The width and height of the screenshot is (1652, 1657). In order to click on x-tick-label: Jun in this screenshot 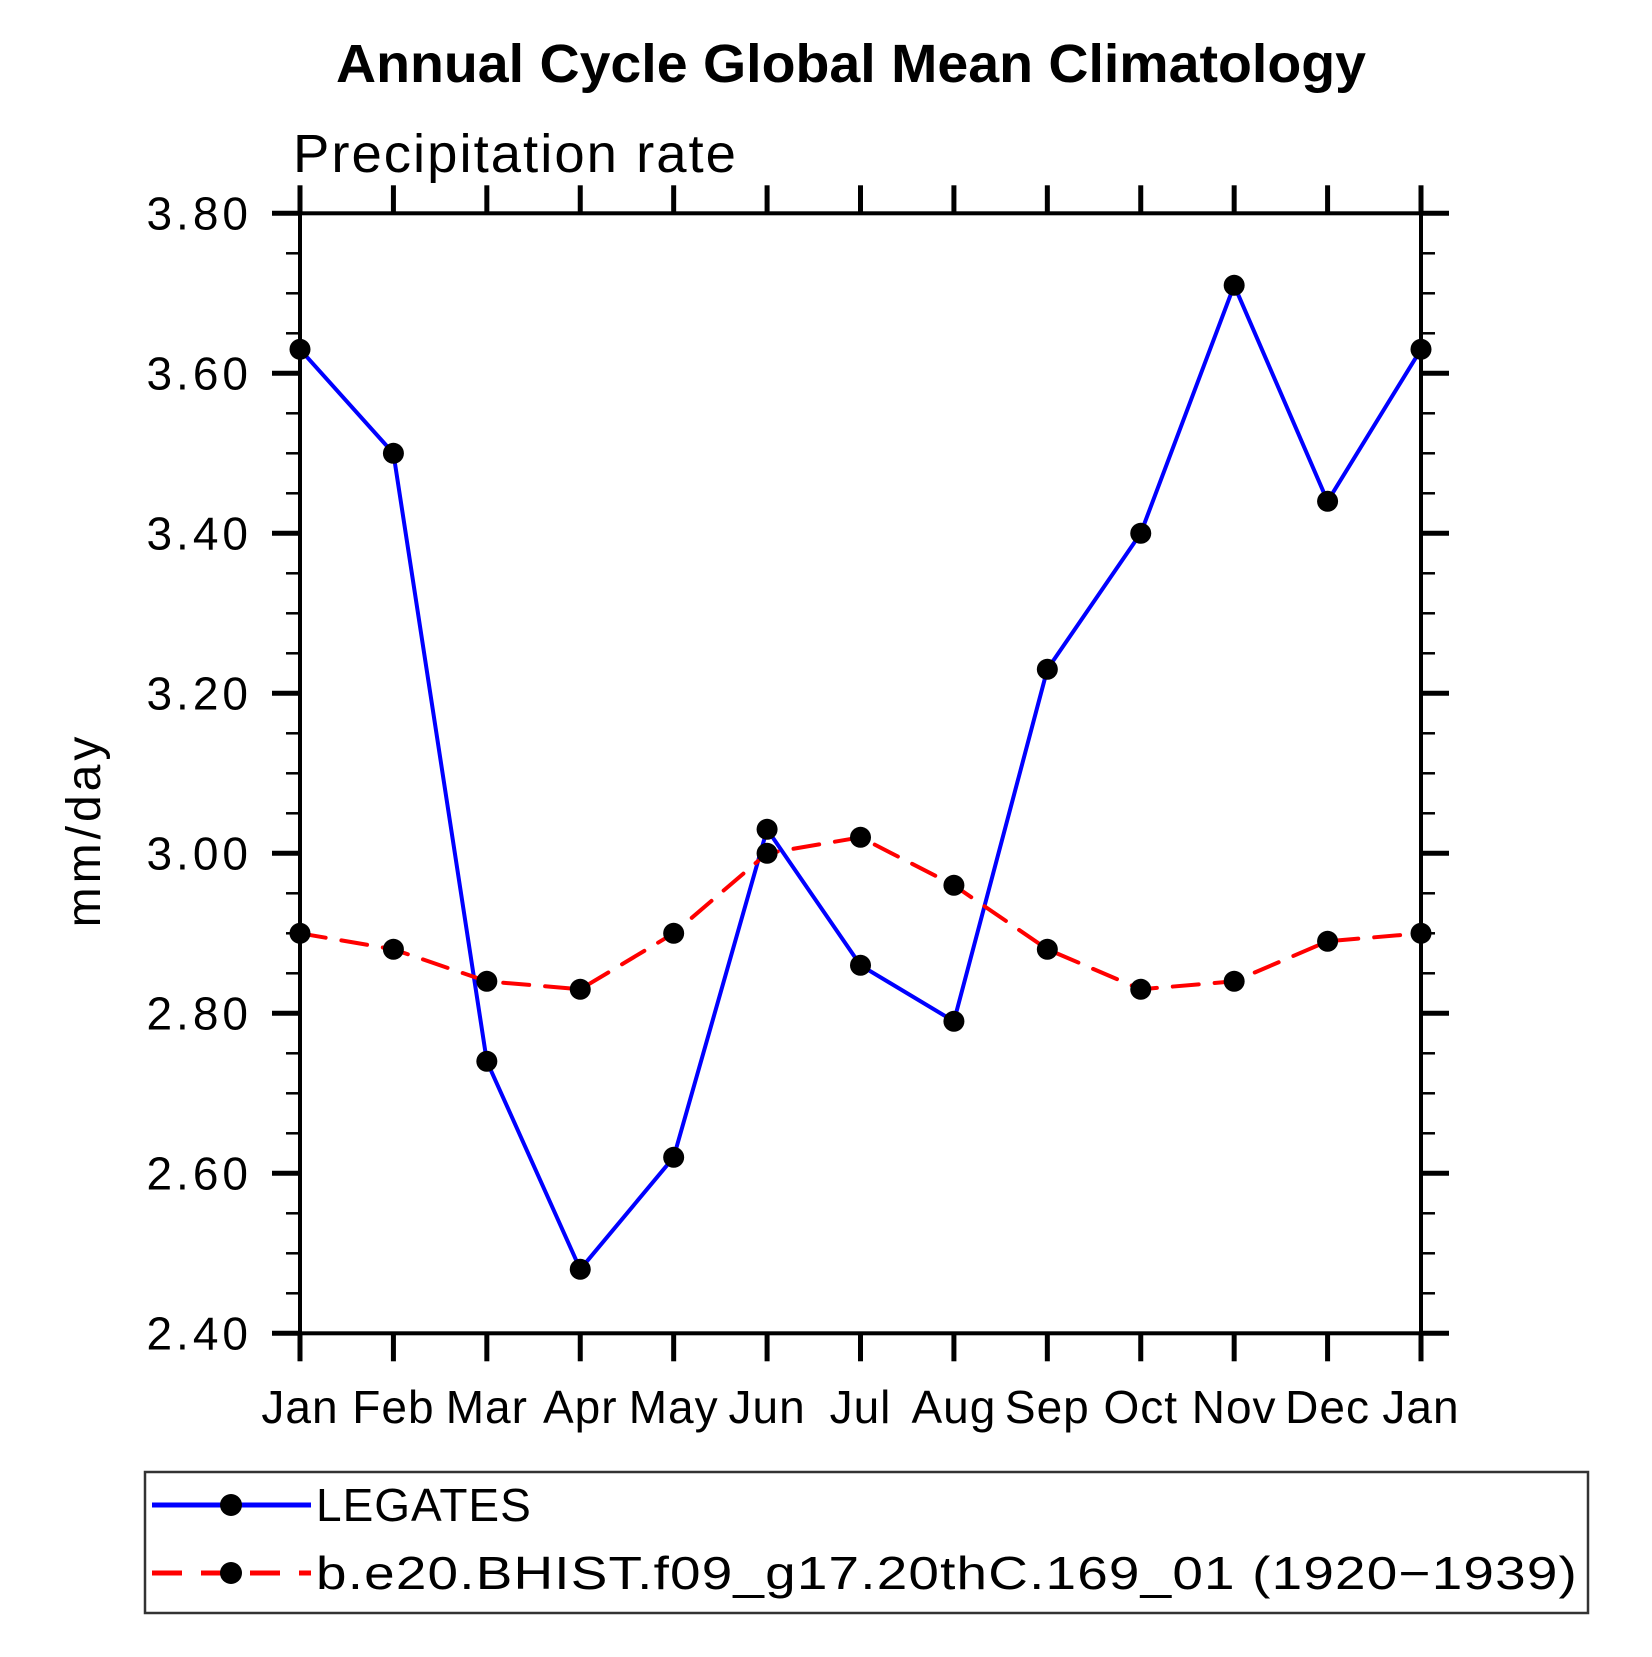, I will do `click(766, 1407)`.